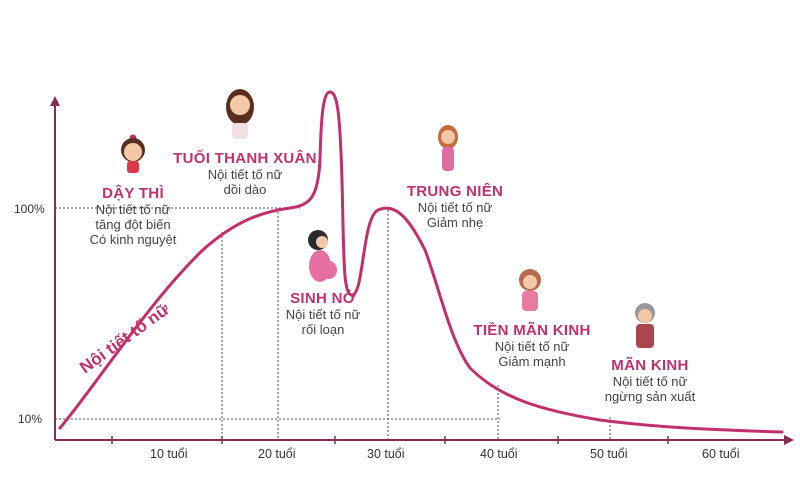 The image size is (800, 500). I want to click on stage-childbirth: SINH NỞ Nội tiết tố nữ rối loạn, so click(323, 313).